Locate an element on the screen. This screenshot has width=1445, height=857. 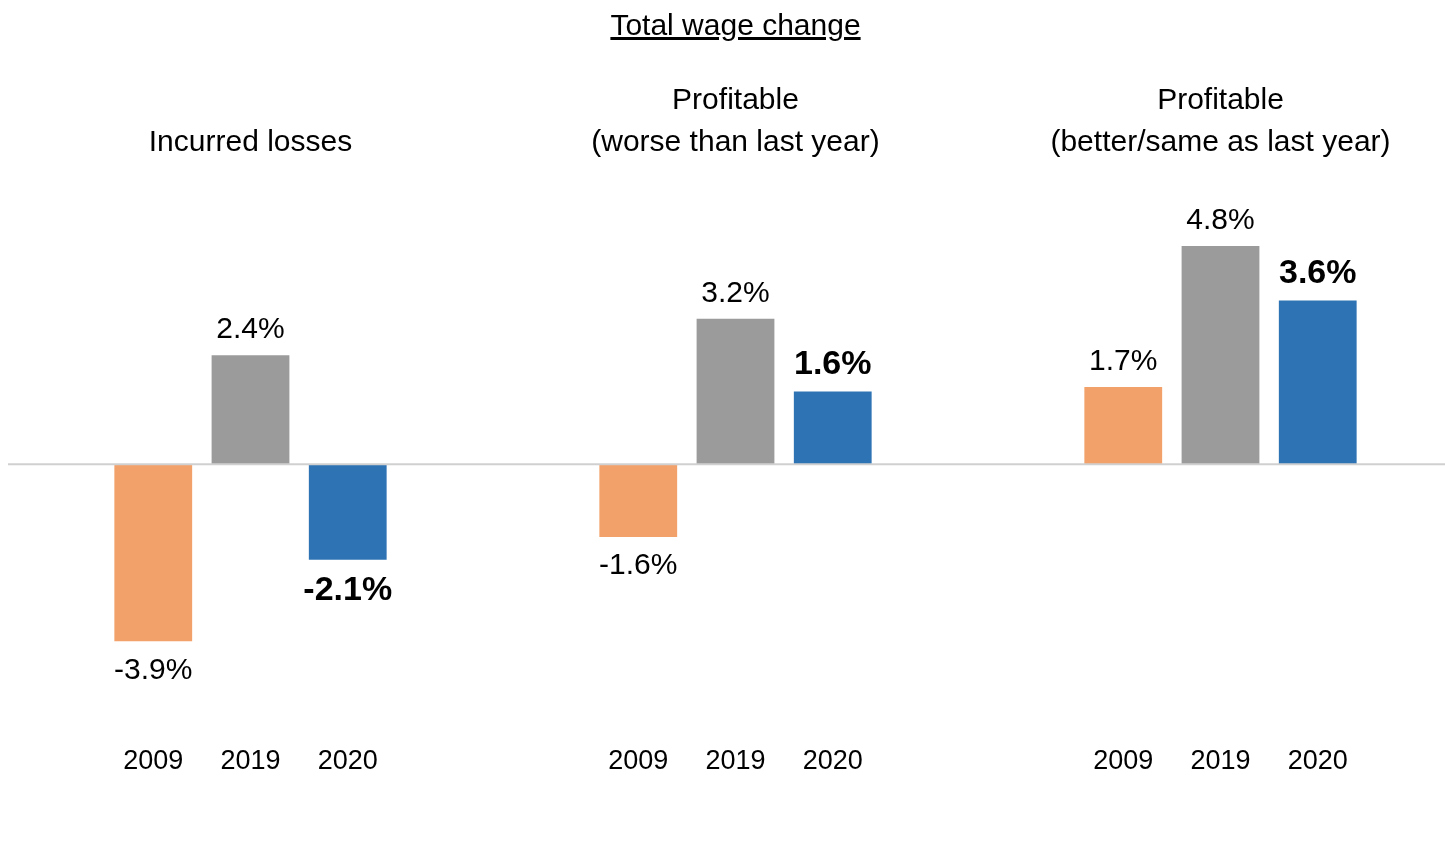
data-label: 1.7% is located at coordinates (1123, 360).